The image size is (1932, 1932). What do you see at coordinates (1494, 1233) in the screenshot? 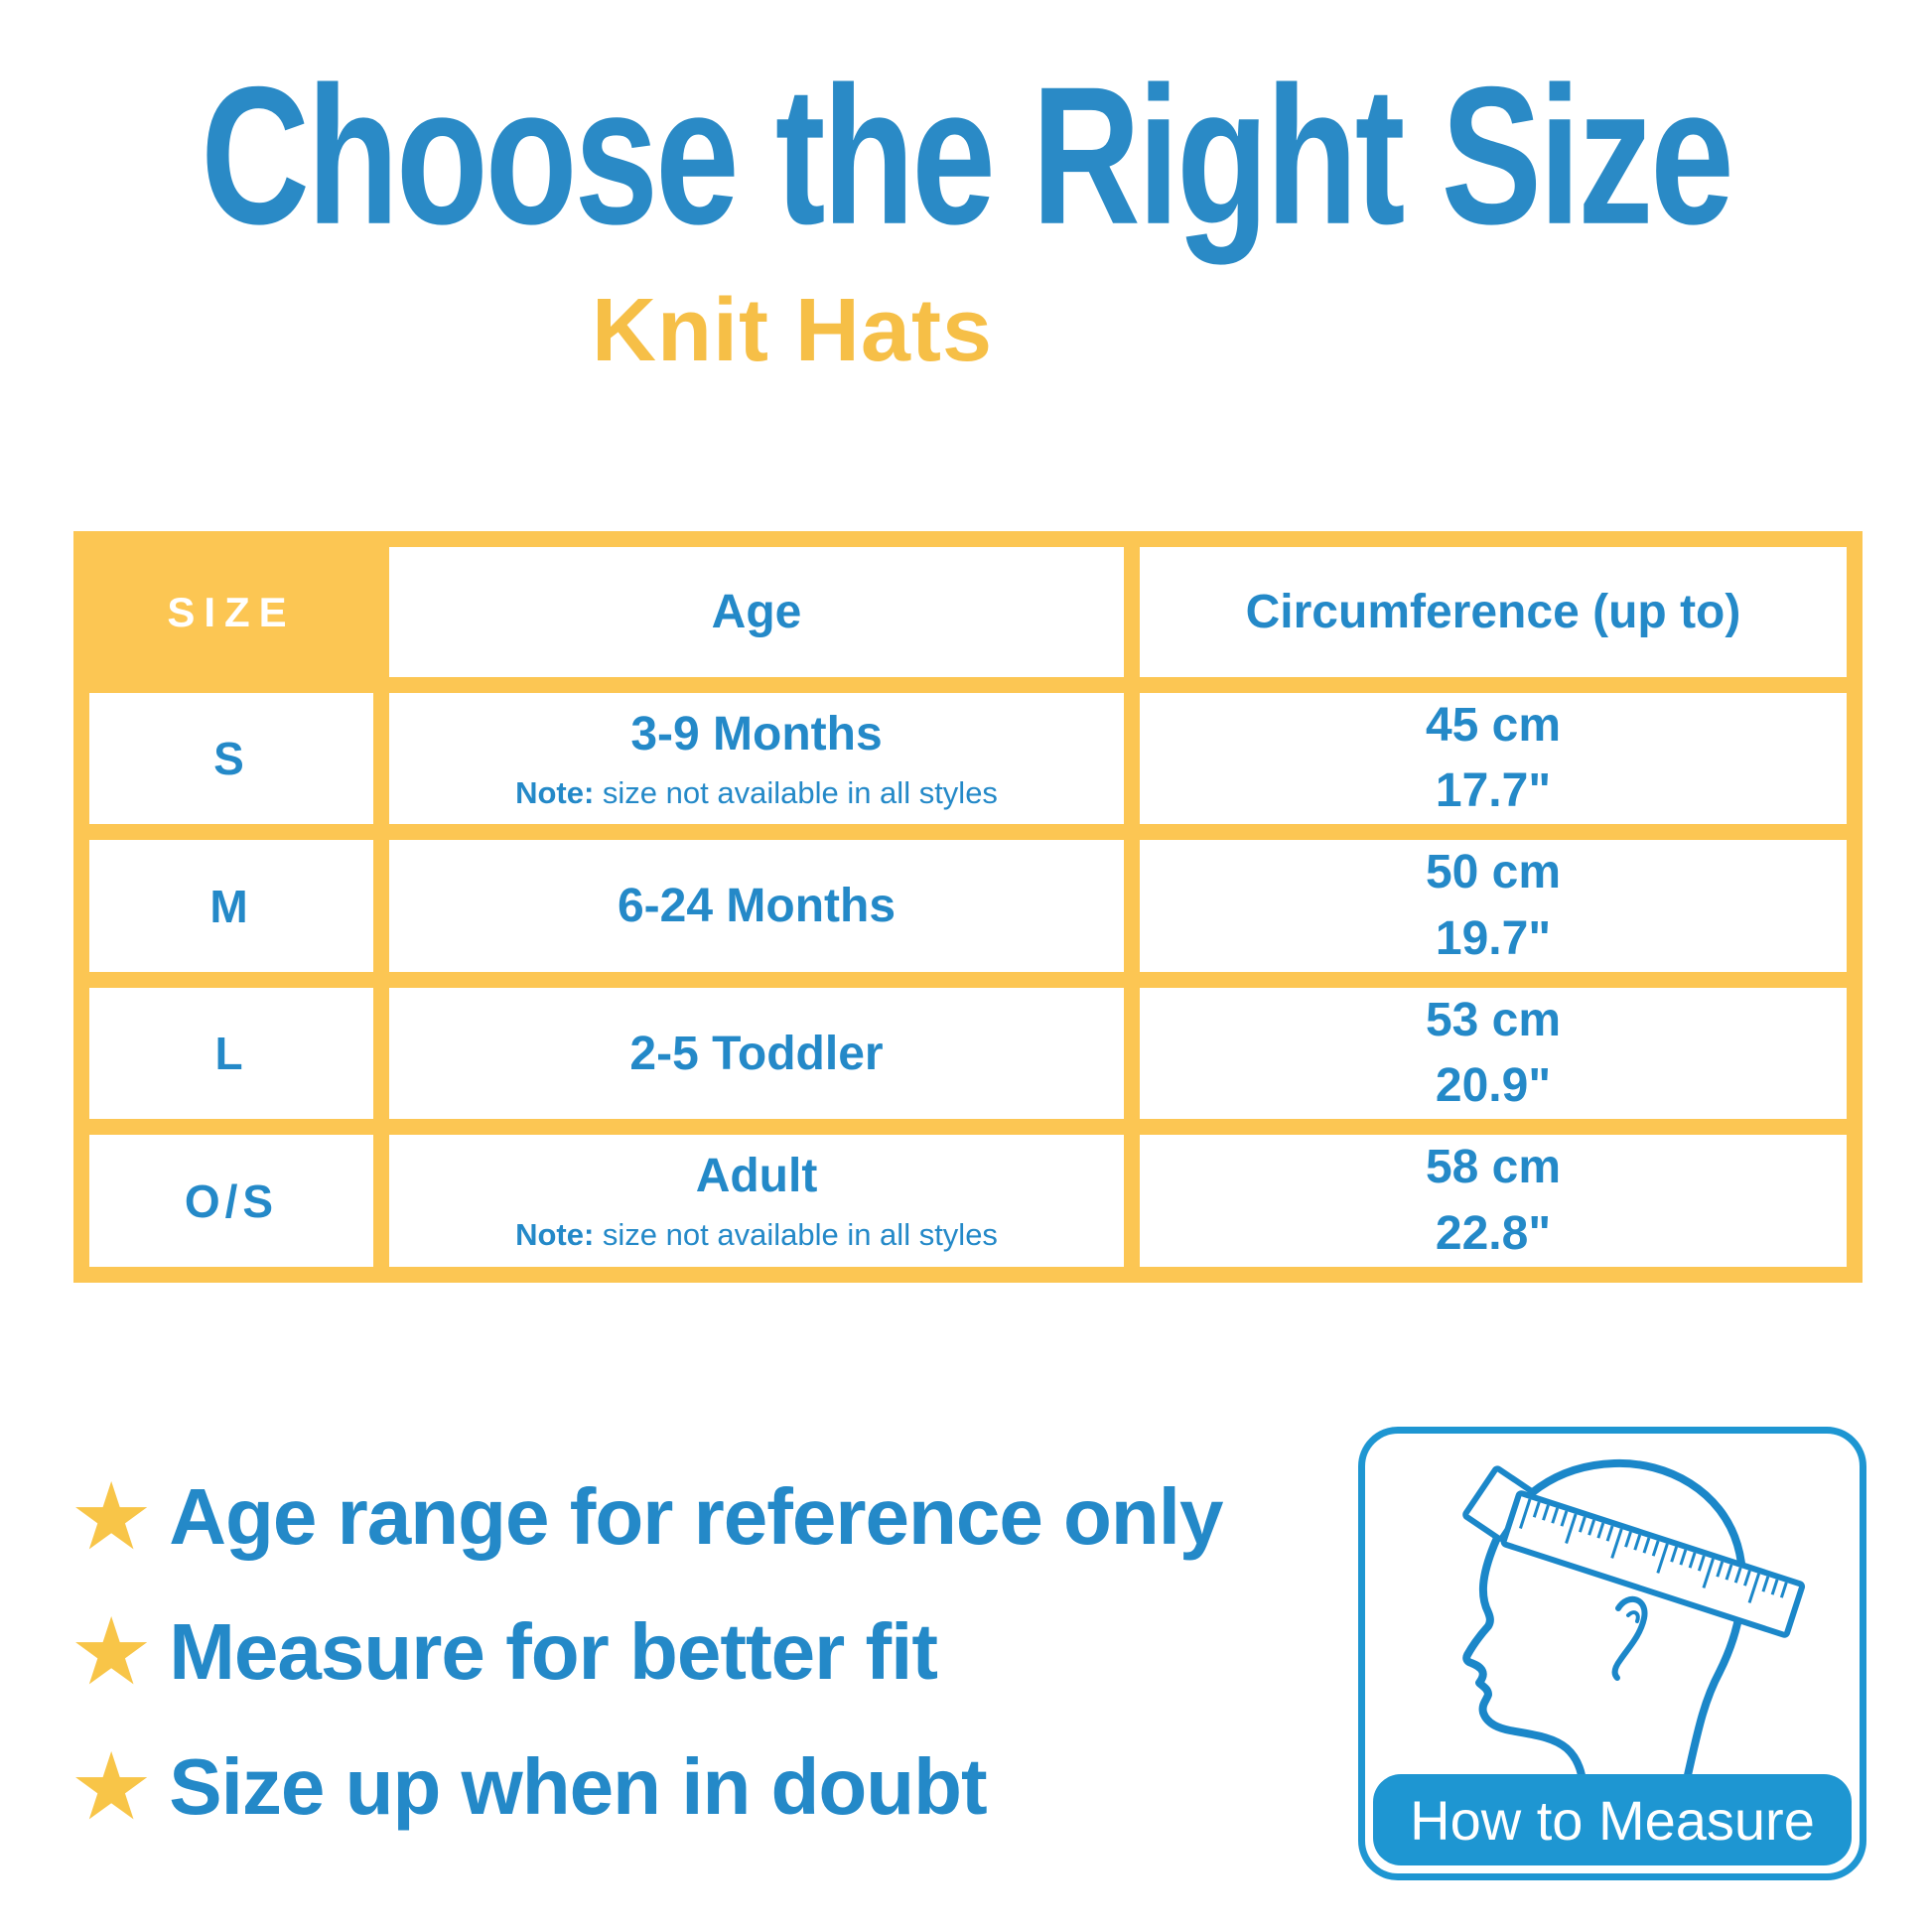
I see `circumference-in: 22.8"` at bounding box center [1494, 1233].